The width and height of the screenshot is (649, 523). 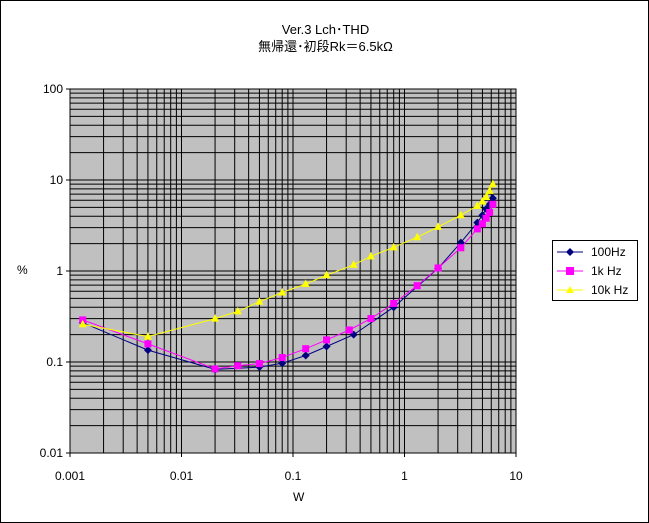 What do you see at coordinates (22, 270) in the screenshot?
I see `y-axis-label: %` at bounding box center [22, 270].